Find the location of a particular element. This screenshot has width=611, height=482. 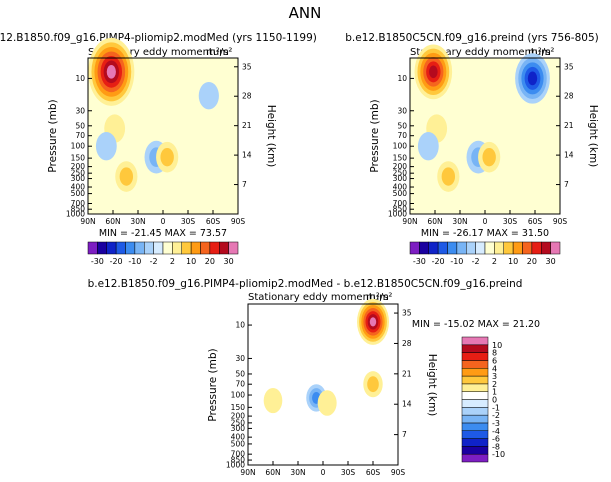

p2-colorbar-label: 20 is located at coordinates (532, 261).